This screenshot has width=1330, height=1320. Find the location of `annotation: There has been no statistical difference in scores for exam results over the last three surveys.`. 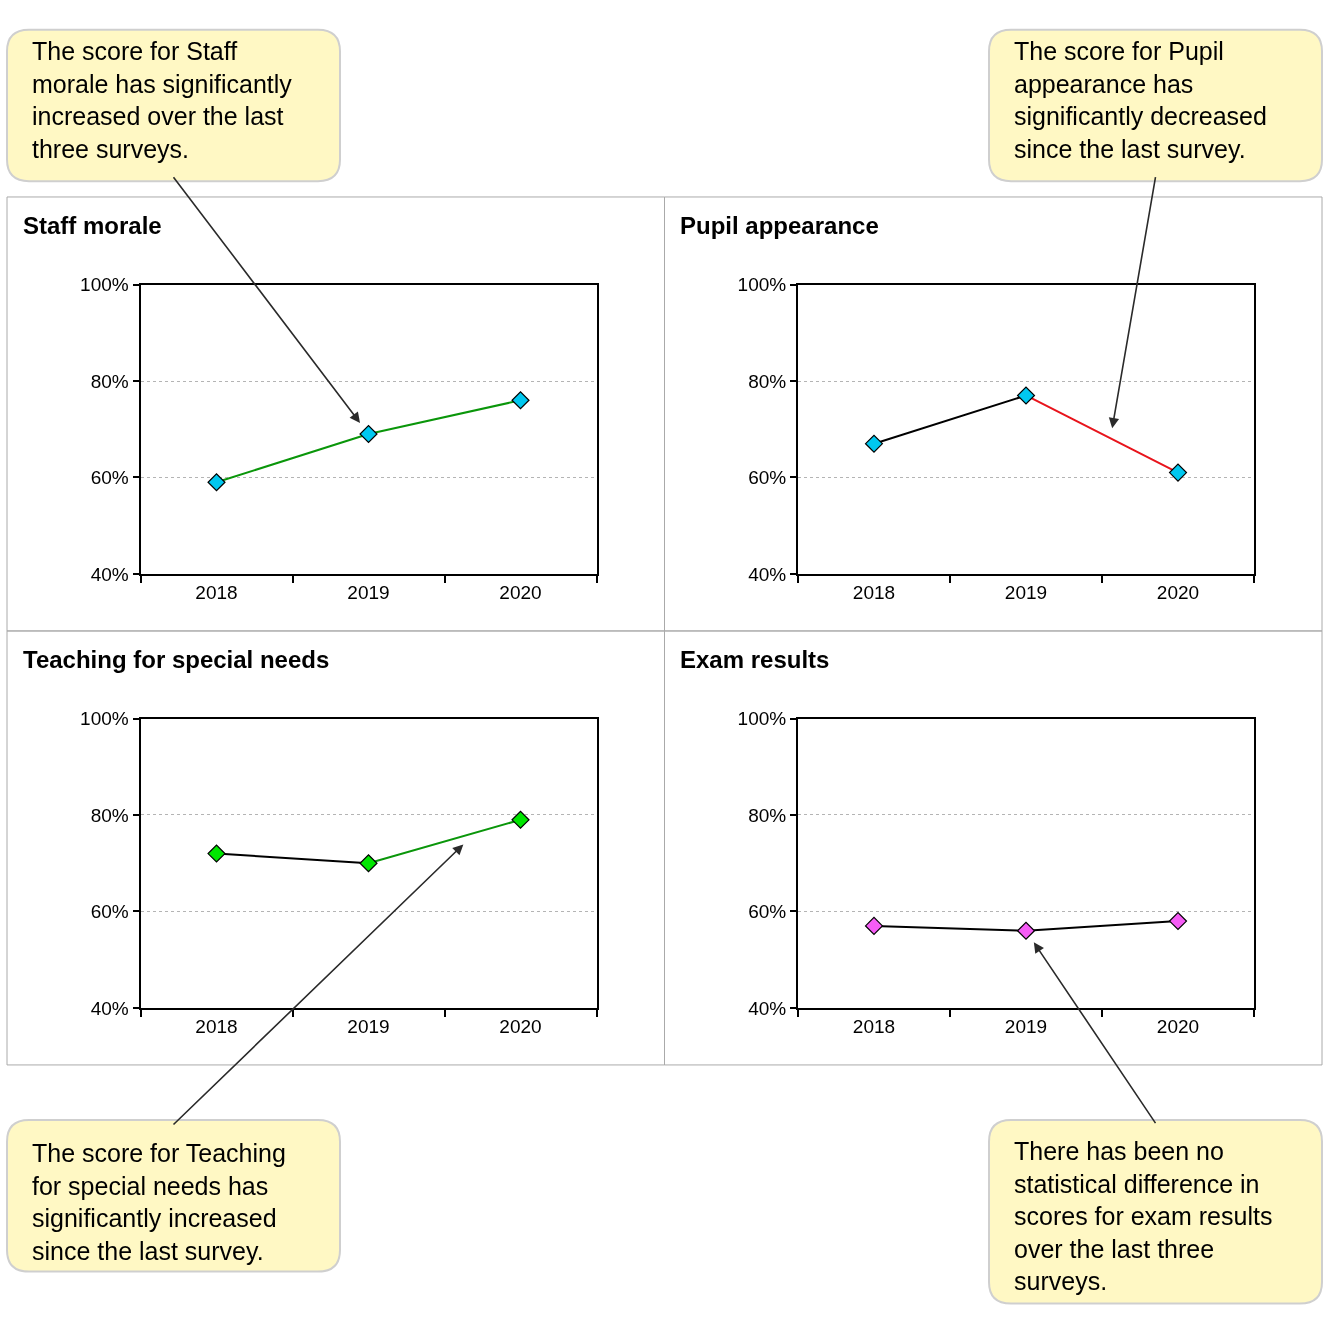

annotation: There has been no statistical difference in scores for exam results over the last three surveys. is located at coordinates (1143, 1216).